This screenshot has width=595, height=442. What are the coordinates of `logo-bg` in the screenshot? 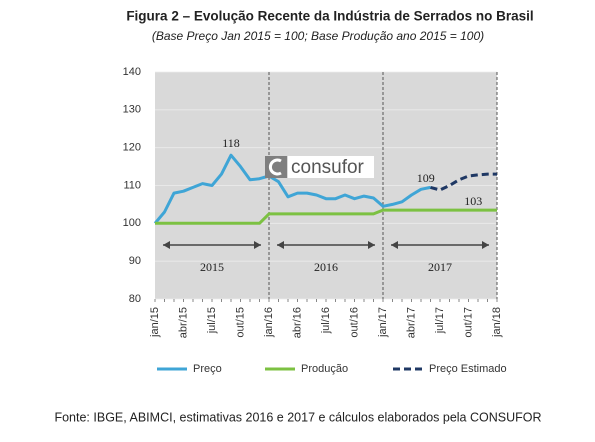 It's located at (331, 167).